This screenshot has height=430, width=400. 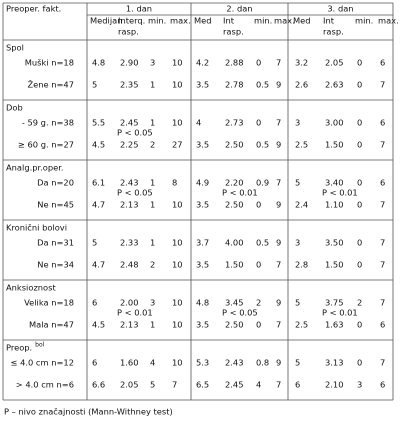 I want to click on subheader-cell: Medijan, so click(x=106, y=21).